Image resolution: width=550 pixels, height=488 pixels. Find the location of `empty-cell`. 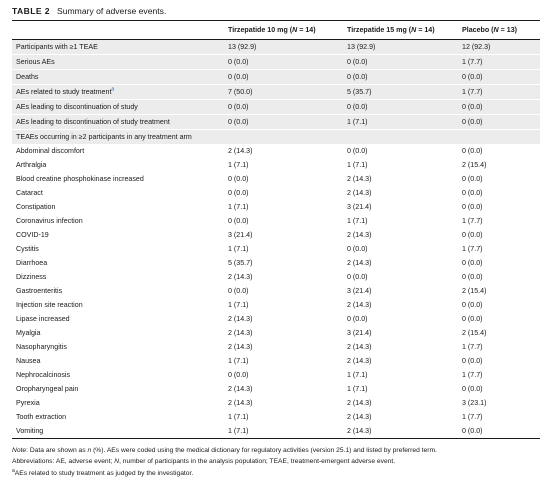

empty-cell is located at coordinates (283, 136).